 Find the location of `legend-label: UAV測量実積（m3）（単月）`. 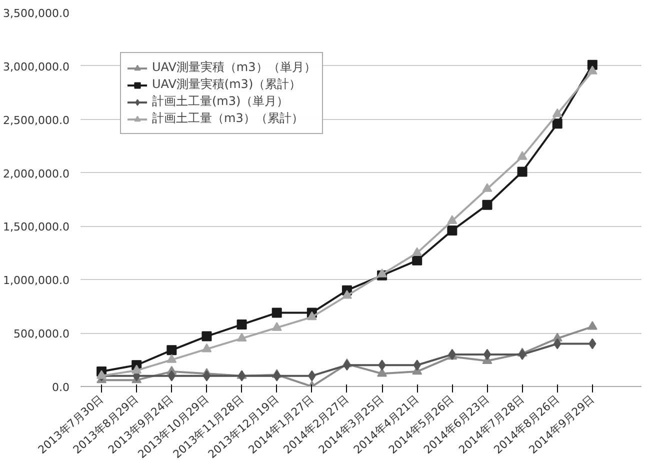

legend-label: UAV測量実積（m3）（単月） is located at coordinates (234, 67).